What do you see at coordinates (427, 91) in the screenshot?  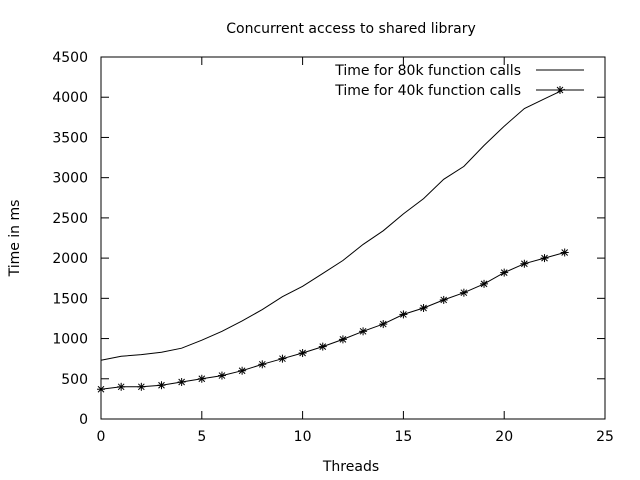 I see `legend-label-2: Time for 40k function calls` at bounding box center [427, 91].